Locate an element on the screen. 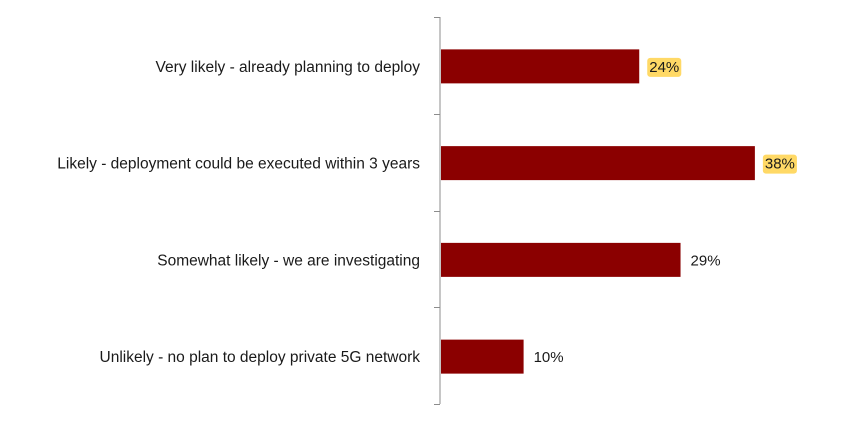  data-label: 24% is located at coordinates (664, 67).